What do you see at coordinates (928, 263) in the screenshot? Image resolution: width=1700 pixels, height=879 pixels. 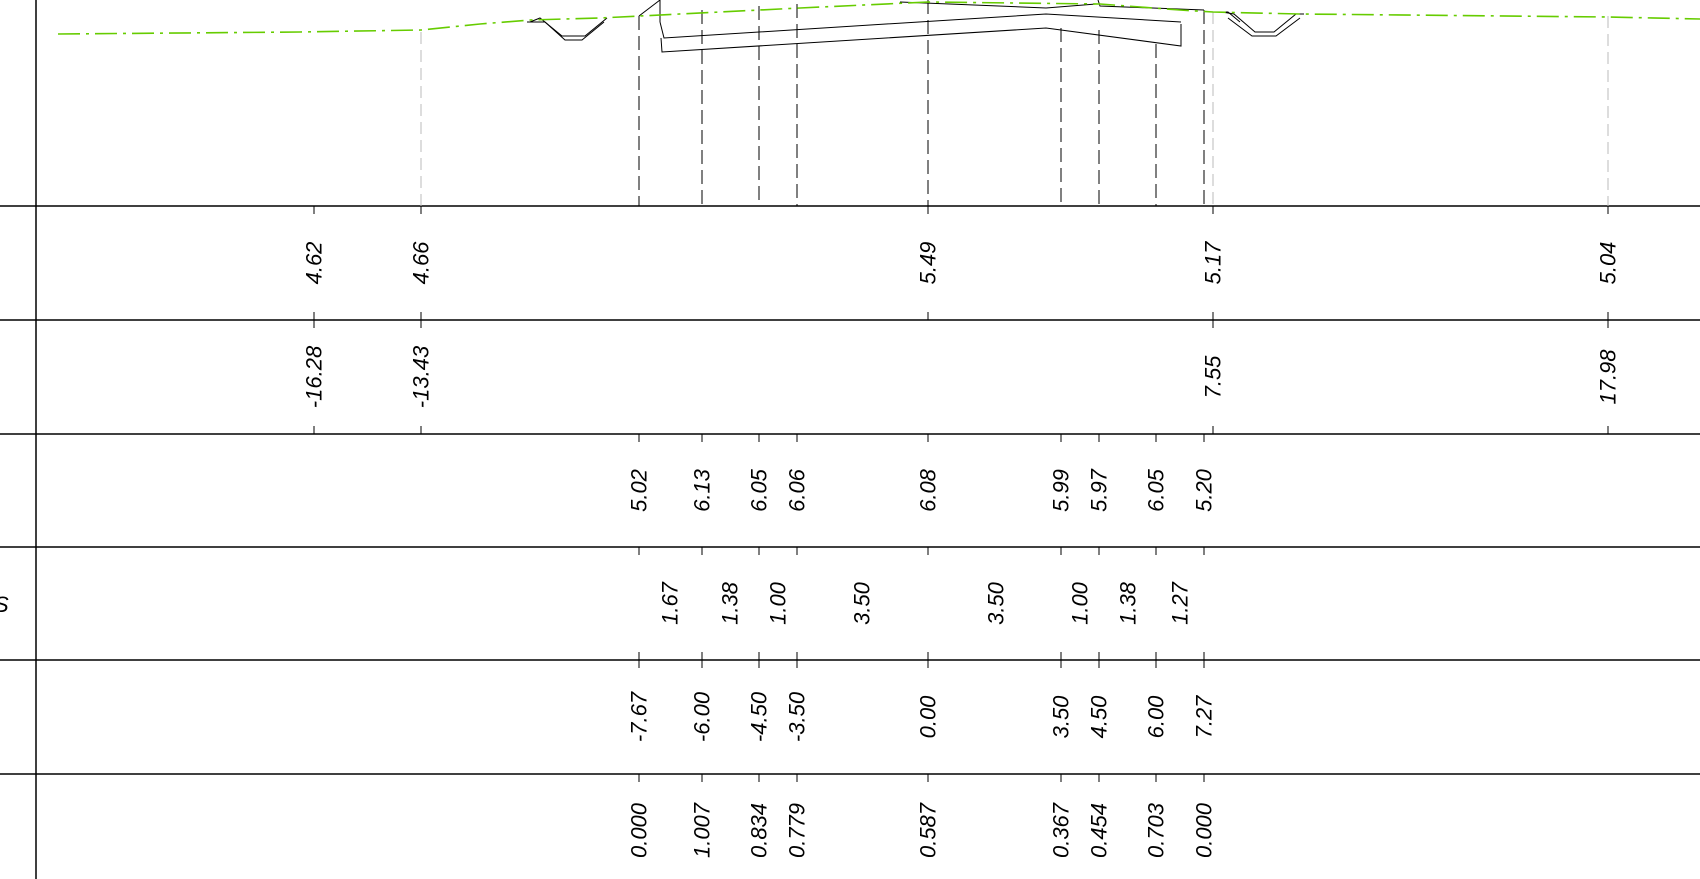 I see `ground-elevation-value: 5.49` at bounding box center [928, 263].